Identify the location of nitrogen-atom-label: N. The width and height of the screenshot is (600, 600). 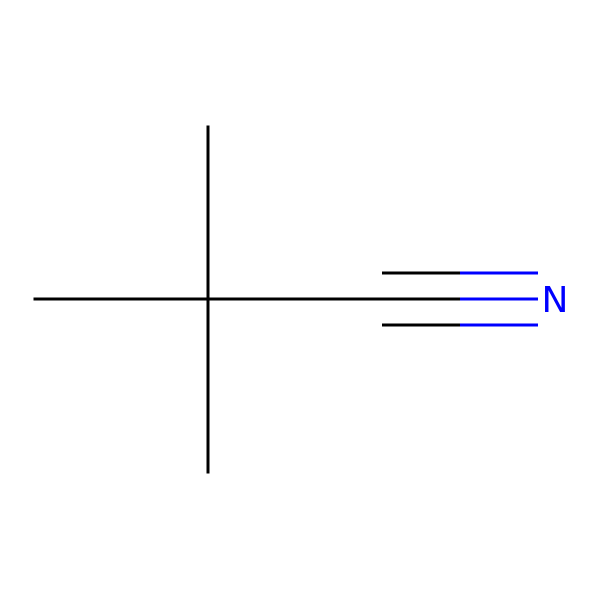
(555, 300).